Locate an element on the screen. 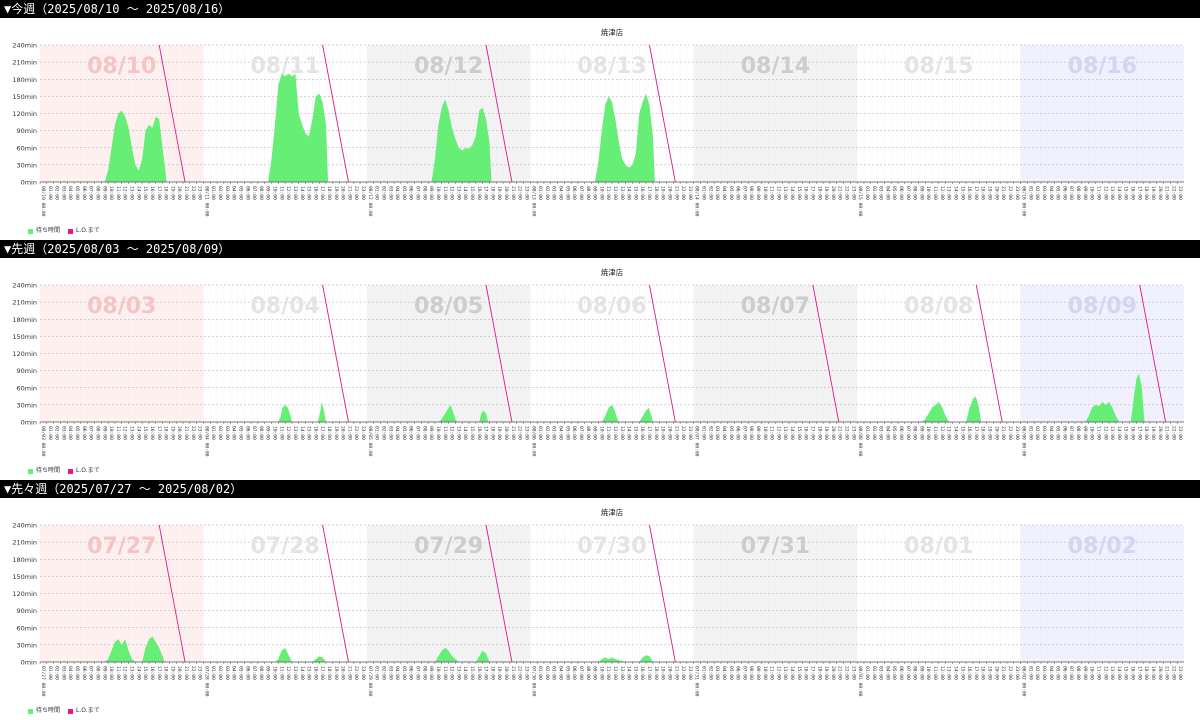 The width and height of the screenshot is (1200, 720). legend-label-last-order: L.O.まで is located at coordinates (88, 470).